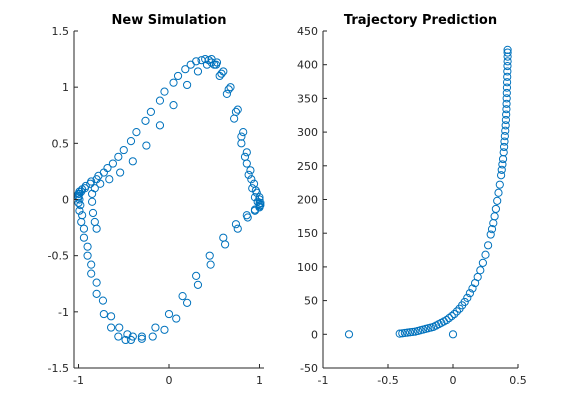 This screenshot has width=570, height=414. What do you see at coordinates (518, 380) in the screenshot?
I see `x-tick-label: 0.5` at bounding box center [518, 380].